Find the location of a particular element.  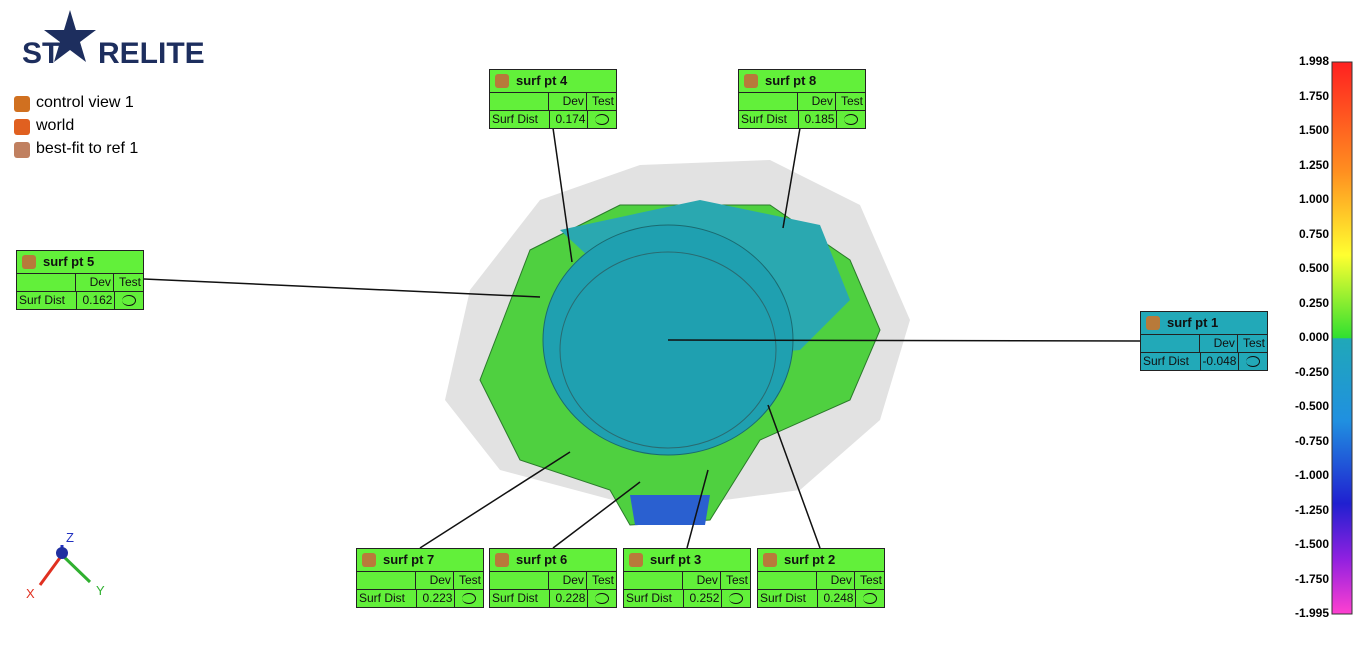

callout: surf pt 3 Dev Test Surf Dist 0.252 is located at coordinates (687, 578).